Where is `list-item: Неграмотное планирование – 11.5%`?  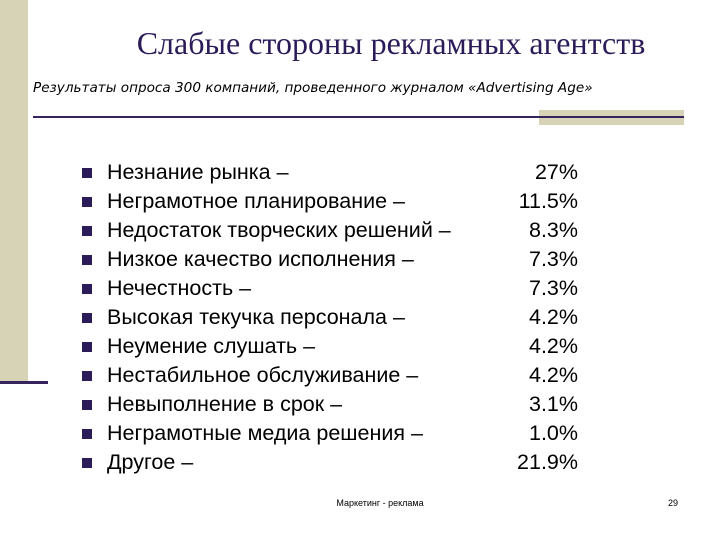
list-item: Неграмотное планирование – 11.5% is located at coordinates (332, 201).